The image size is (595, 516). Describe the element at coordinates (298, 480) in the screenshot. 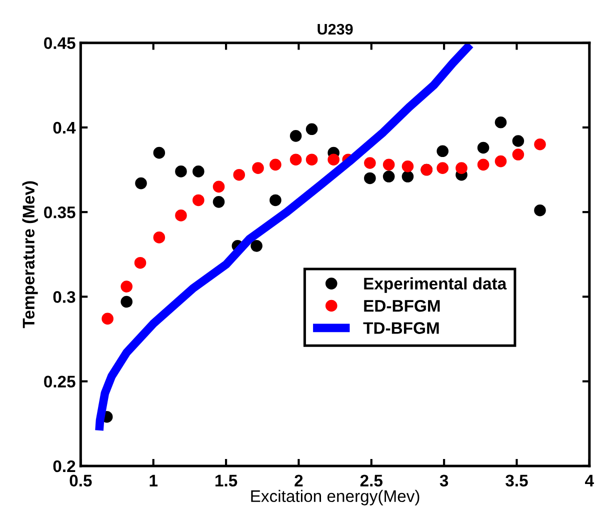

I see `x-tick-label: 2` at that location.